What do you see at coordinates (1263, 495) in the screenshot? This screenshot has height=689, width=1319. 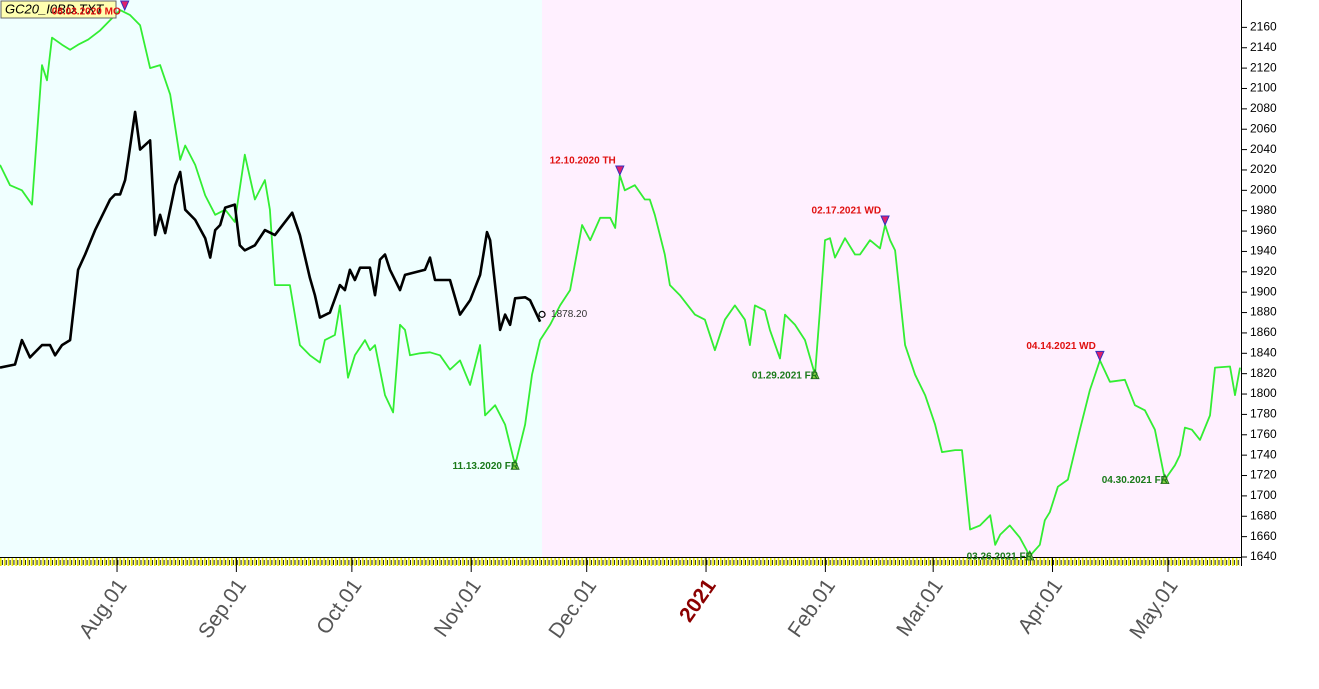 I see `y-tick-label: 1700` at bounding box center [1263, 495].